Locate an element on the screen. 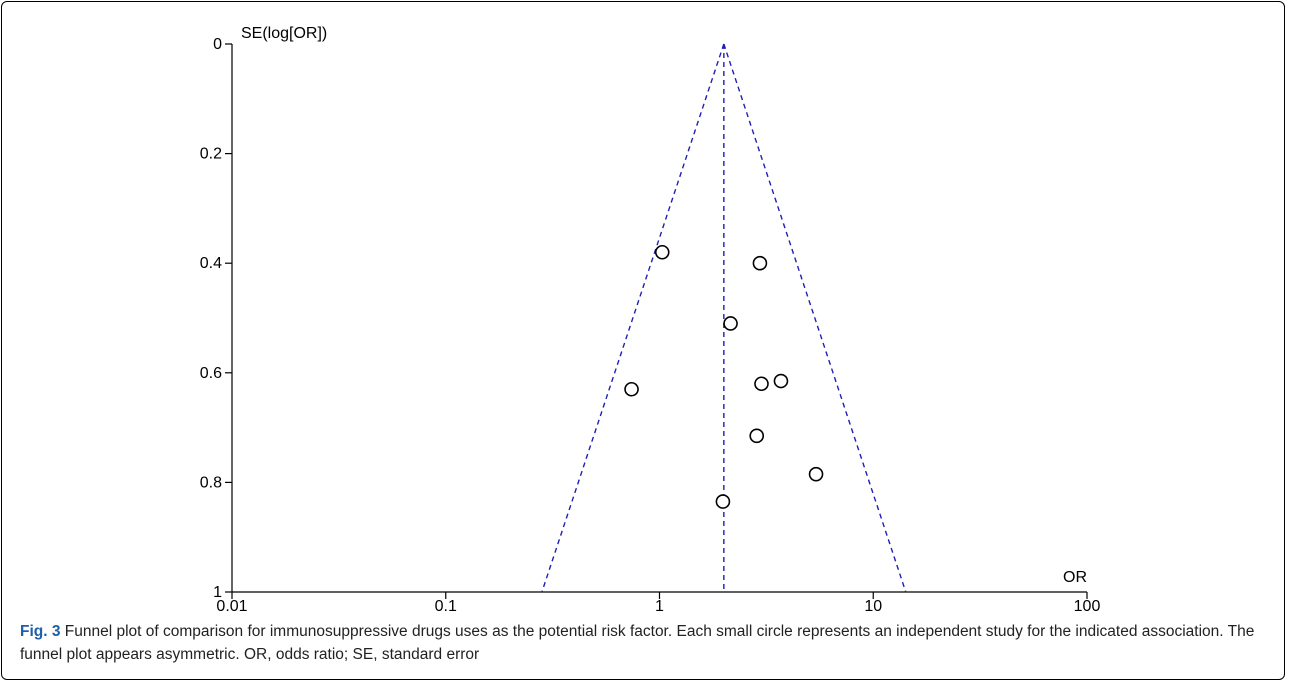  y-tick-label: 0.8 is located at coordinates (211, 482).